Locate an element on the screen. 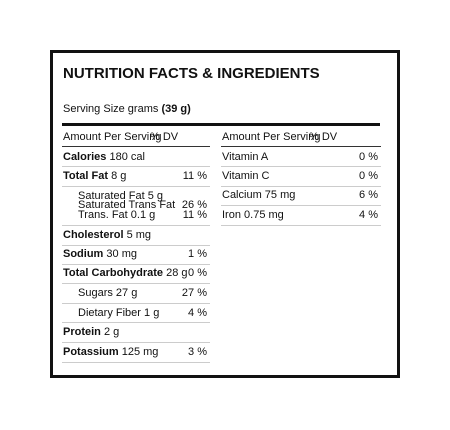 This screenshot has width=450, height=430. row-label: Sodium 30 mg is located at coordinates (100, 254).